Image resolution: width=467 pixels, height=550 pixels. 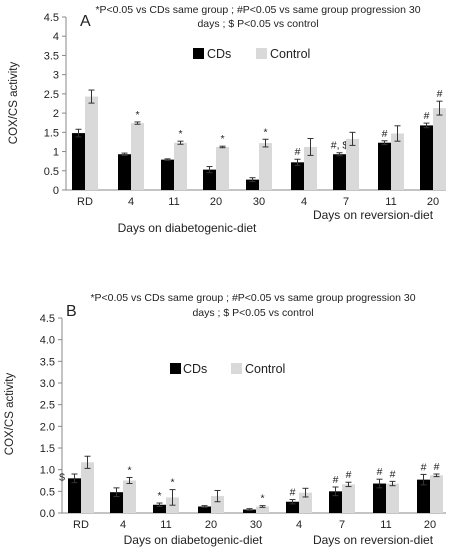 I want to click on legend-label-cds-b: CDs, so click(x=195, y=369).